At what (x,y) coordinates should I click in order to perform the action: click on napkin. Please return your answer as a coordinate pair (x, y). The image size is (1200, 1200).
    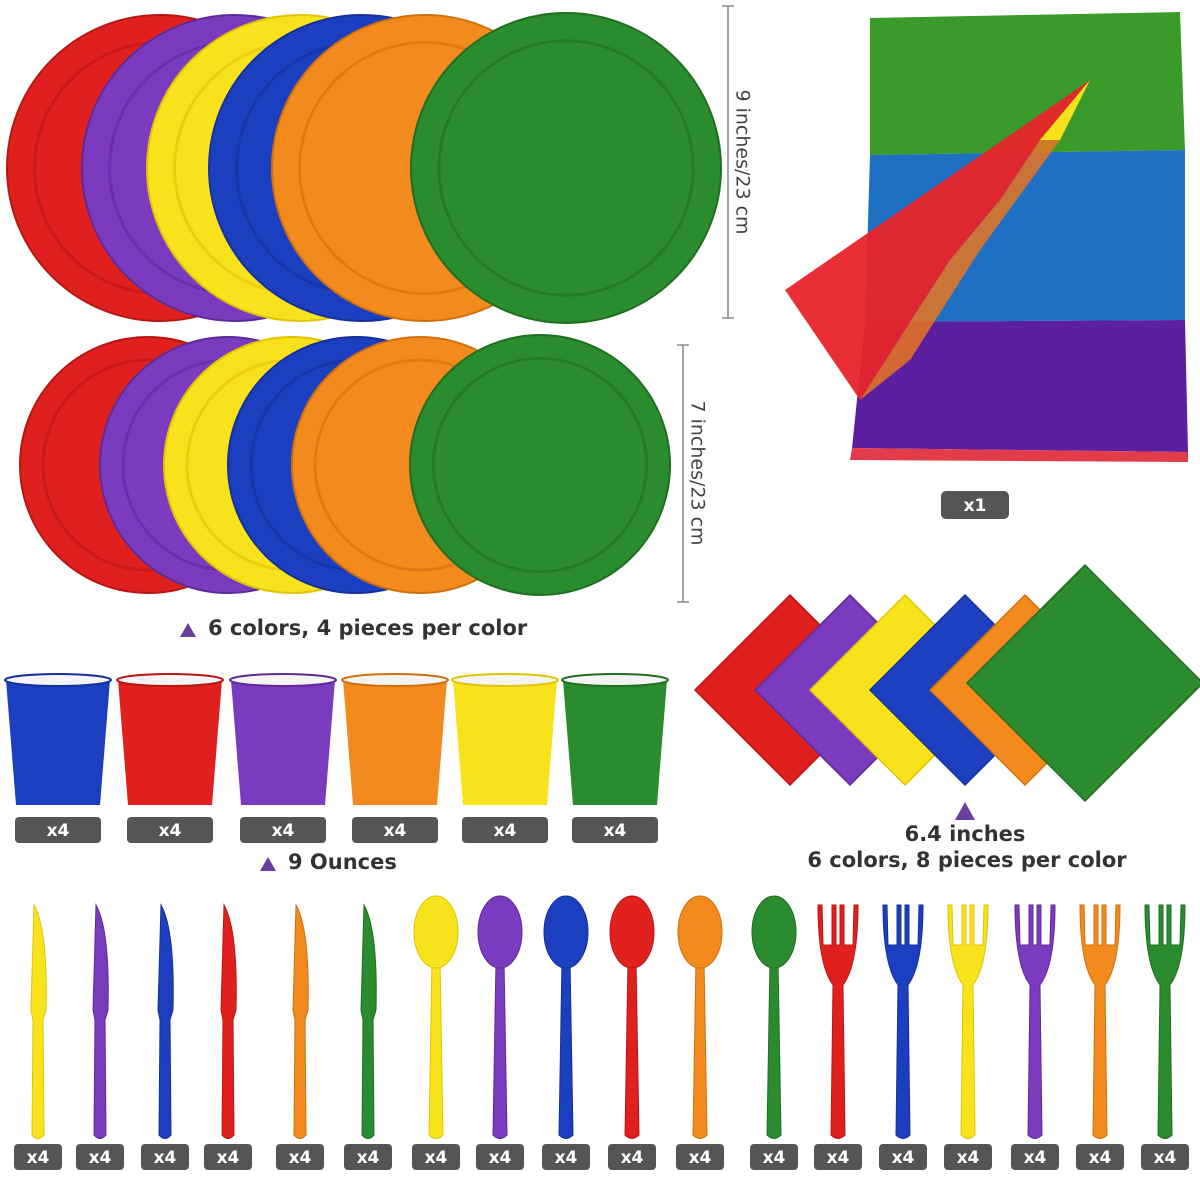
    Looking at the image, I should click on (1082, 683).